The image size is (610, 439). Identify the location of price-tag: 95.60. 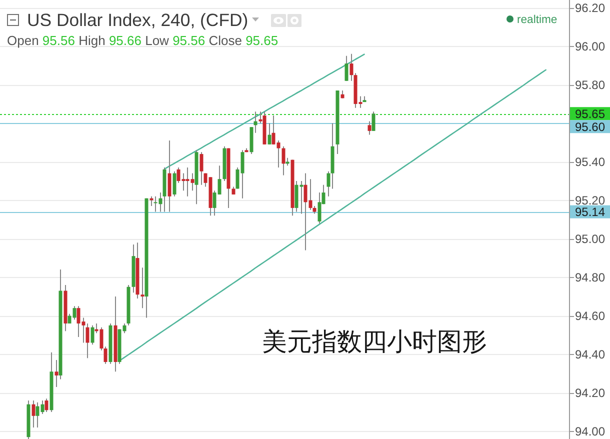
(590, 127).